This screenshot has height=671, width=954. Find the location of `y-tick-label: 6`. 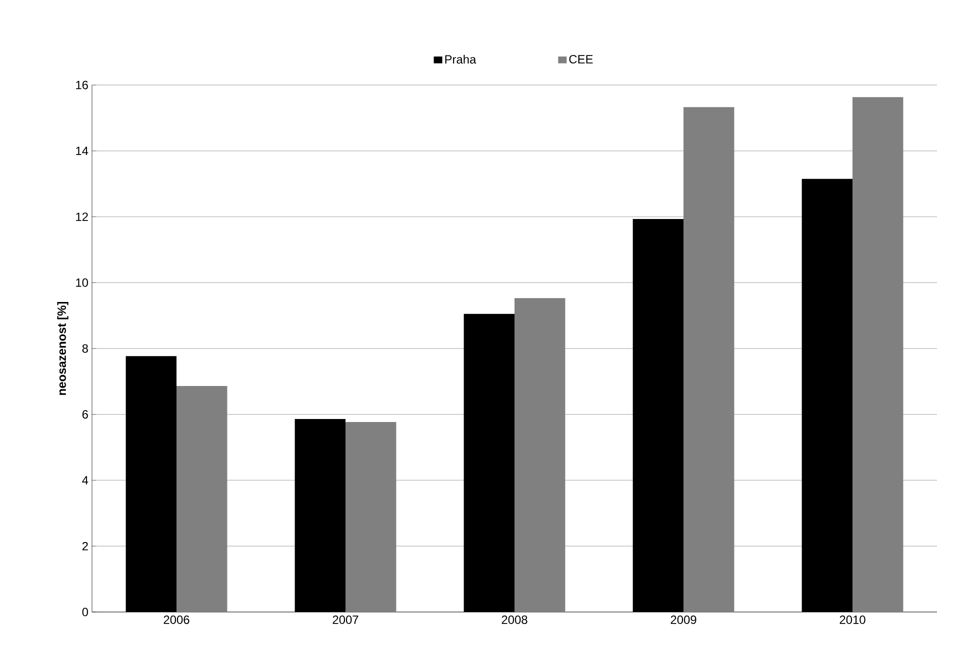

y-tick-label: 6 is located at coordinates (85, 414).